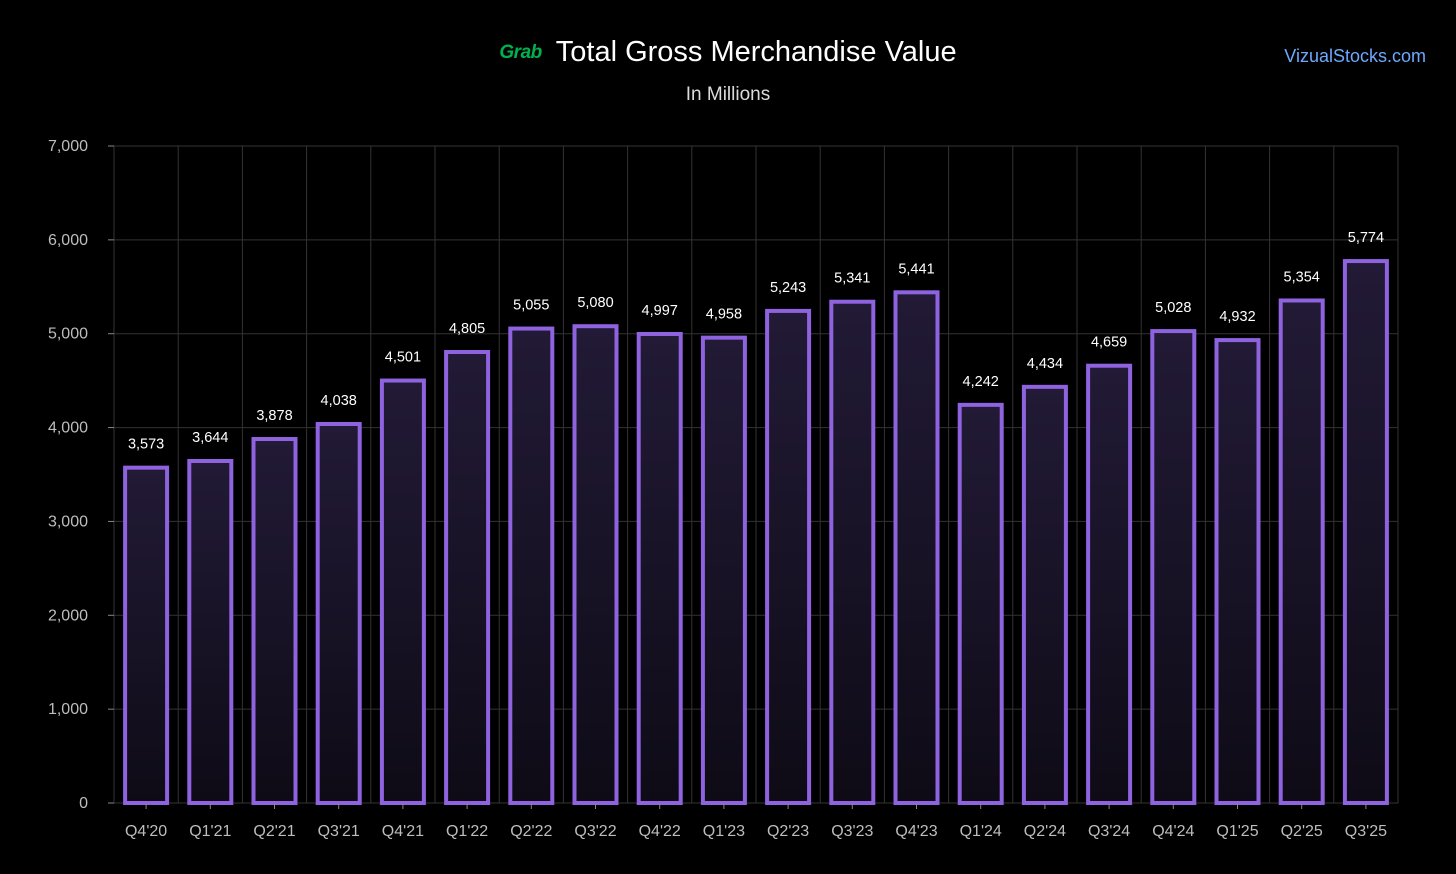  Describe the element at coordinates (1237, 317) in the screenshot. I see `data-label: 4,932` at that location.